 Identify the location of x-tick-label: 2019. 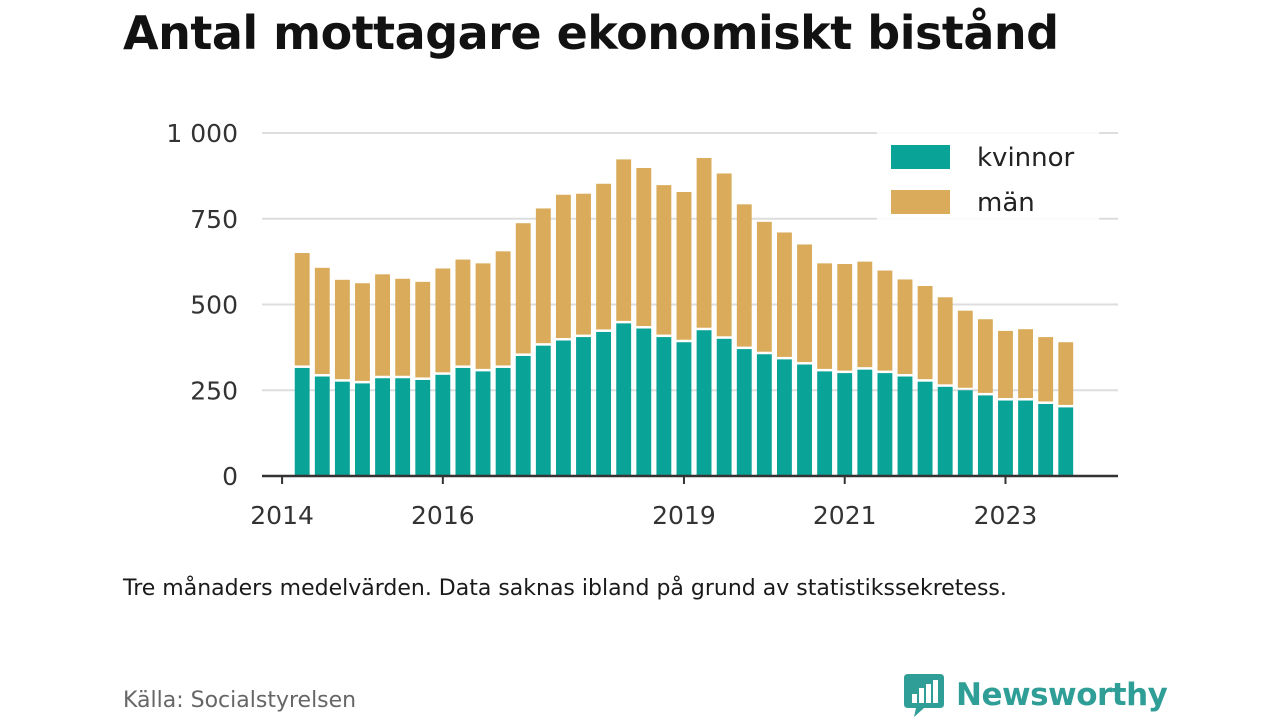
(684, 515).